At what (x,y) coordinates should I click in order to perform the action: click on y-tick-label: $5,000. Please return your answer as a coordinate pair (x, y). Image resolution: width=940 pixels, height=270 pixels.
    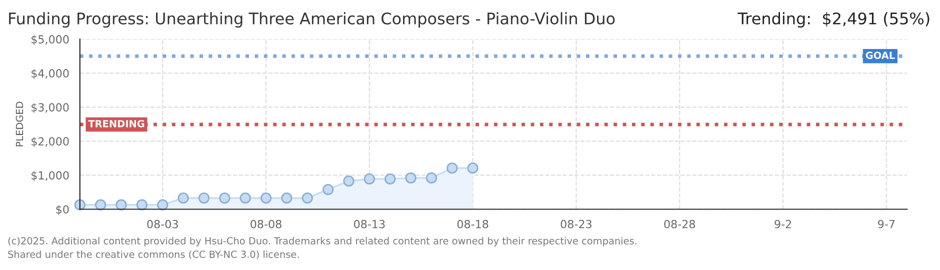
    Looking at the image, I should click on (50, 40).